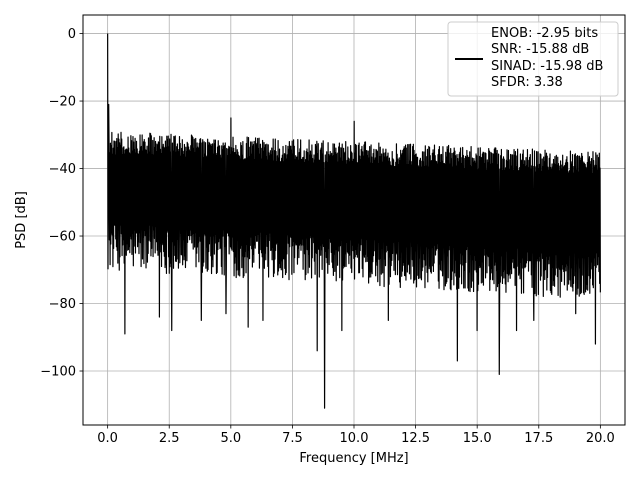 Image resolution: width=640 pixels, height=484 pixels. Describe the element at coordinates (62, 237) in the screenshot. I see `y-tick-label: −60` at that location.